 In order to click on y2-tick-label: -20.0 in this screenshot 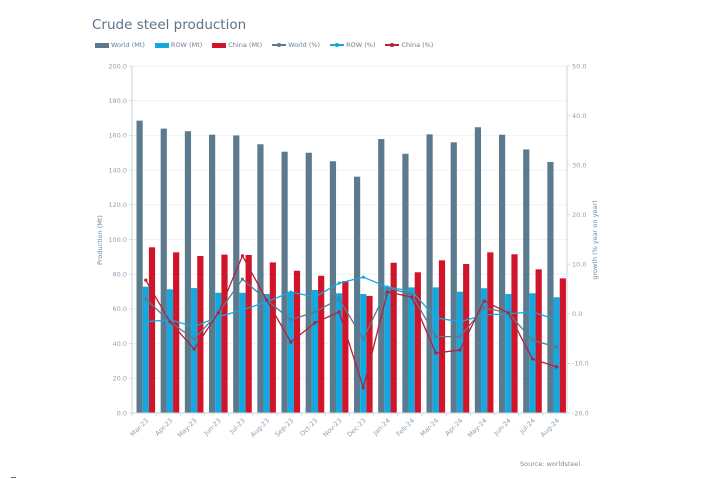, I will do `click(580, 413)`.